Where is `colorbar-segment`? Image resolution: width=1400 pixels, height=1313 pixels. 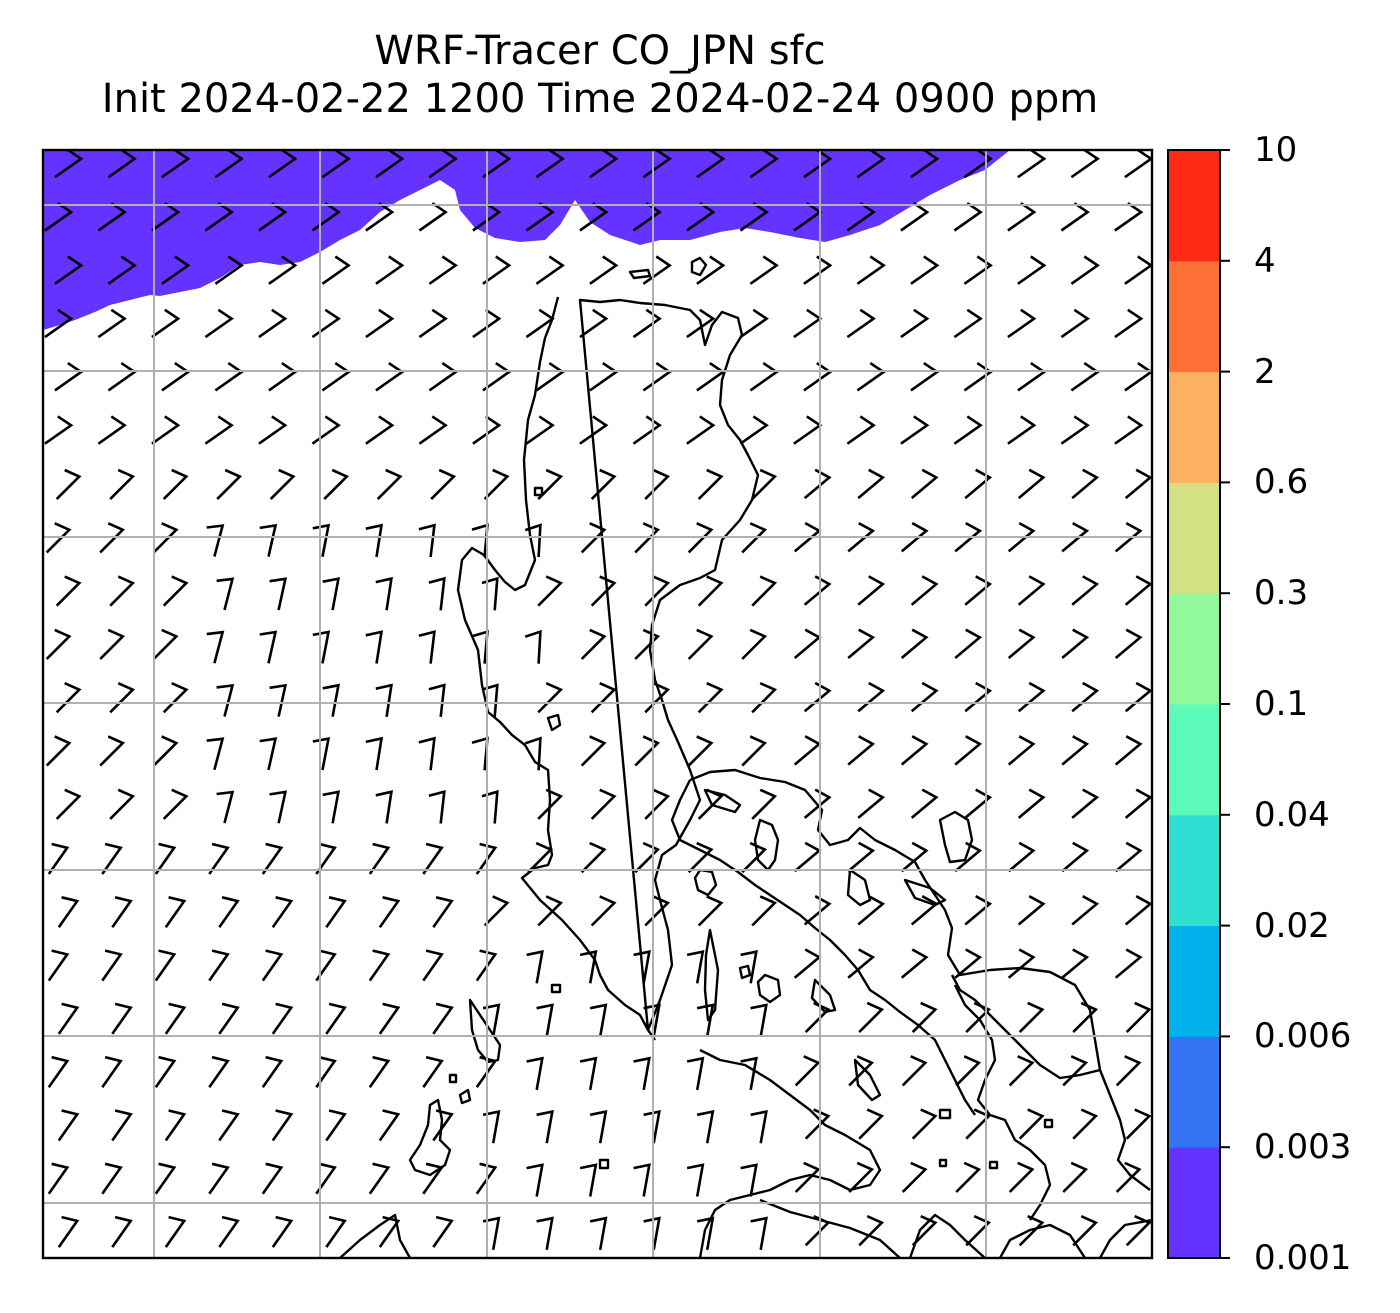 colorbar-segment is located at coordinates (1194, 316).